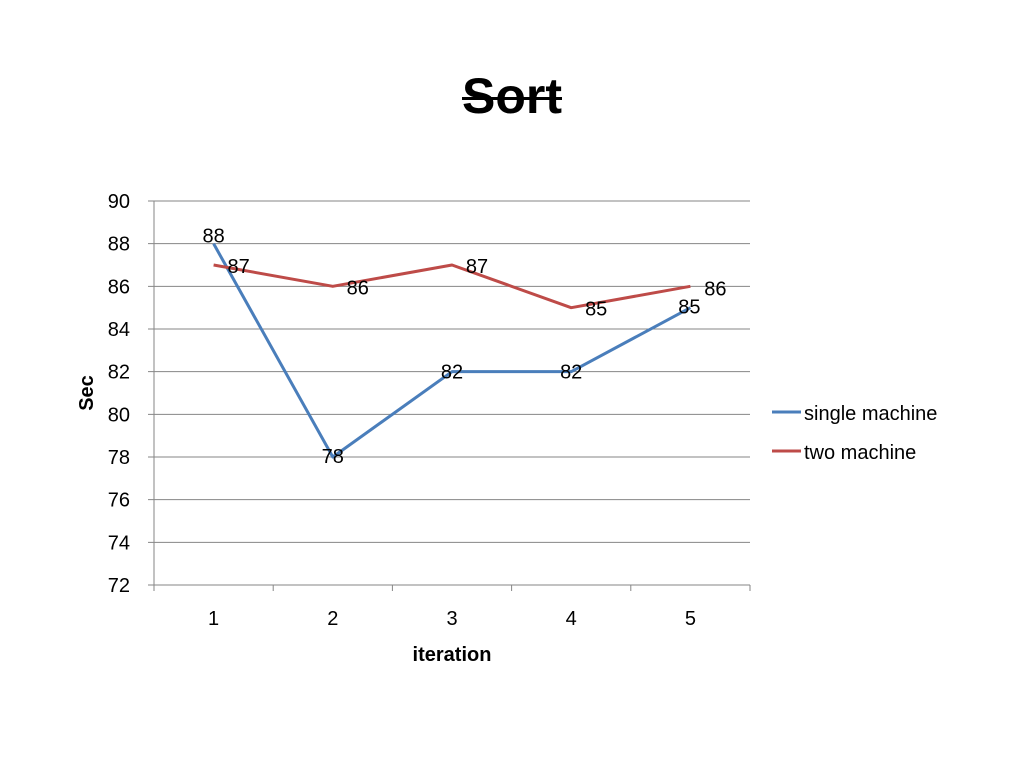 The height and width of the screenshot is (768, 1024). What do you see at coordinates (690, 619) in the screenshot?
I see `x-tick-label: 5` at bounding box center [690, 619].